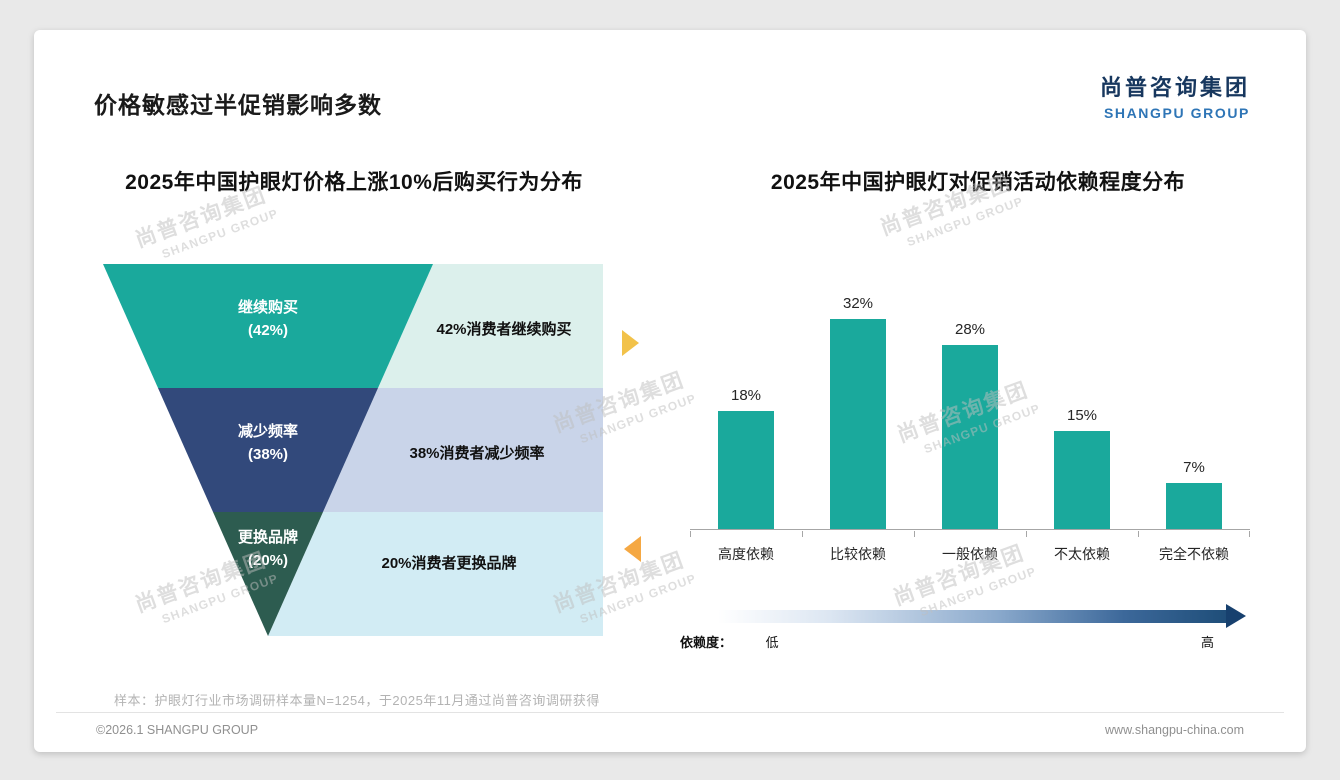  I want to click on funnel-segment-label: 继续购买 (42%), so click(267, 319).